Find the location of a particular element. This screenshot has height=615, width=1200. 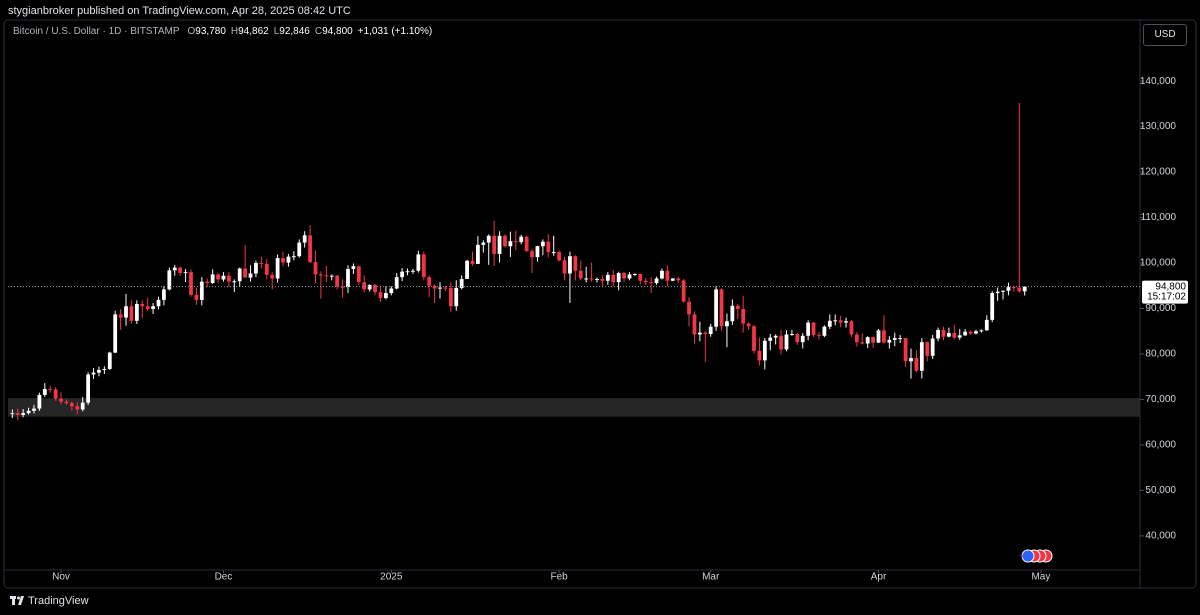

price-label-box is located at coordinates (1165, 292).